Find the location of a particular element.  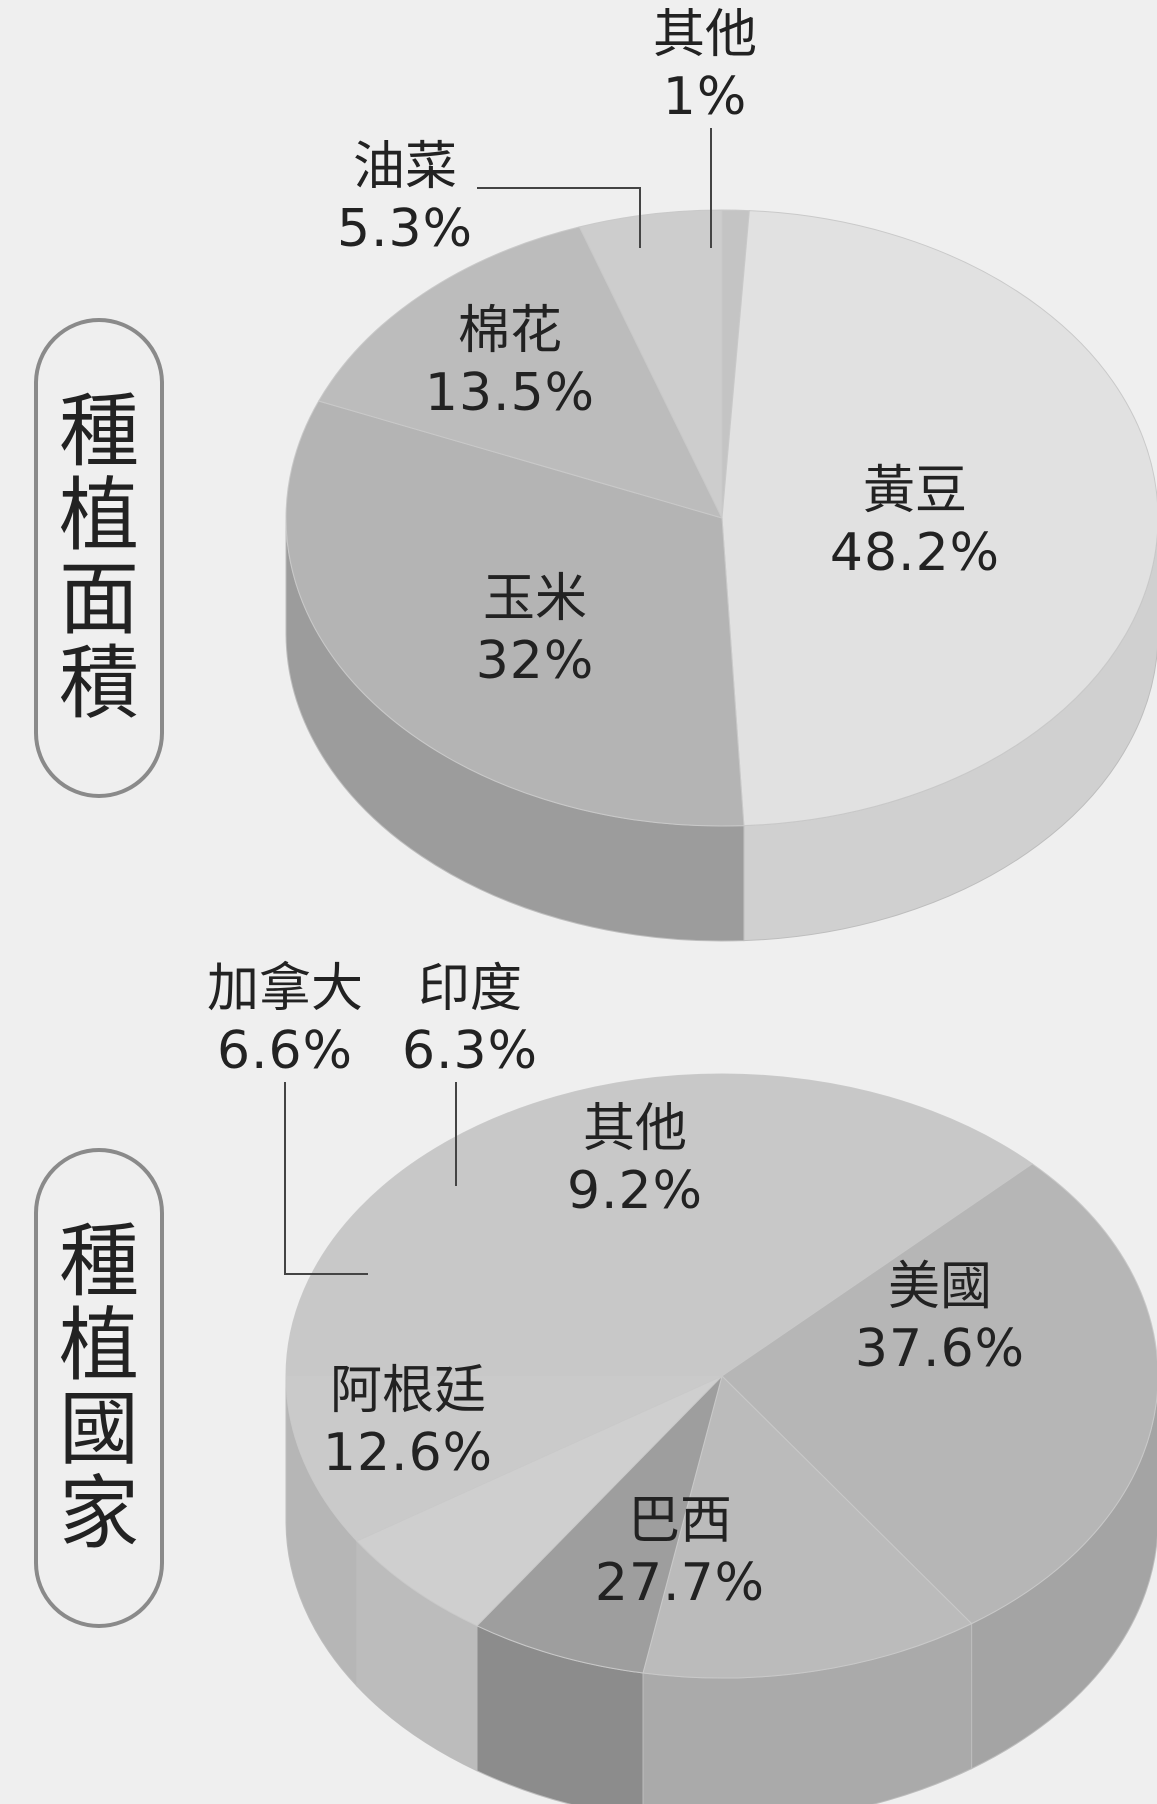

chart-1-title-char: 積 is located at coordinates (99, 683).